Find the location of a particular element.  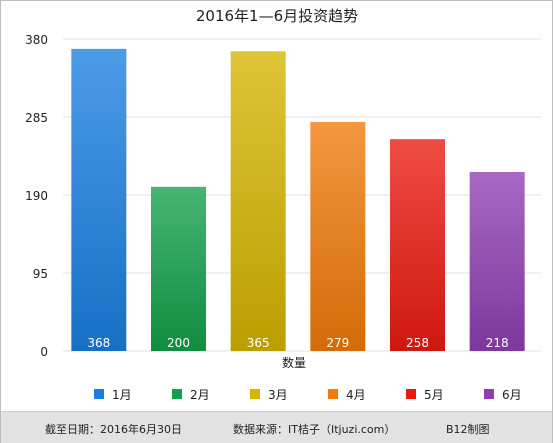

legend-label: 1月 is located at coordinates (122, 395).